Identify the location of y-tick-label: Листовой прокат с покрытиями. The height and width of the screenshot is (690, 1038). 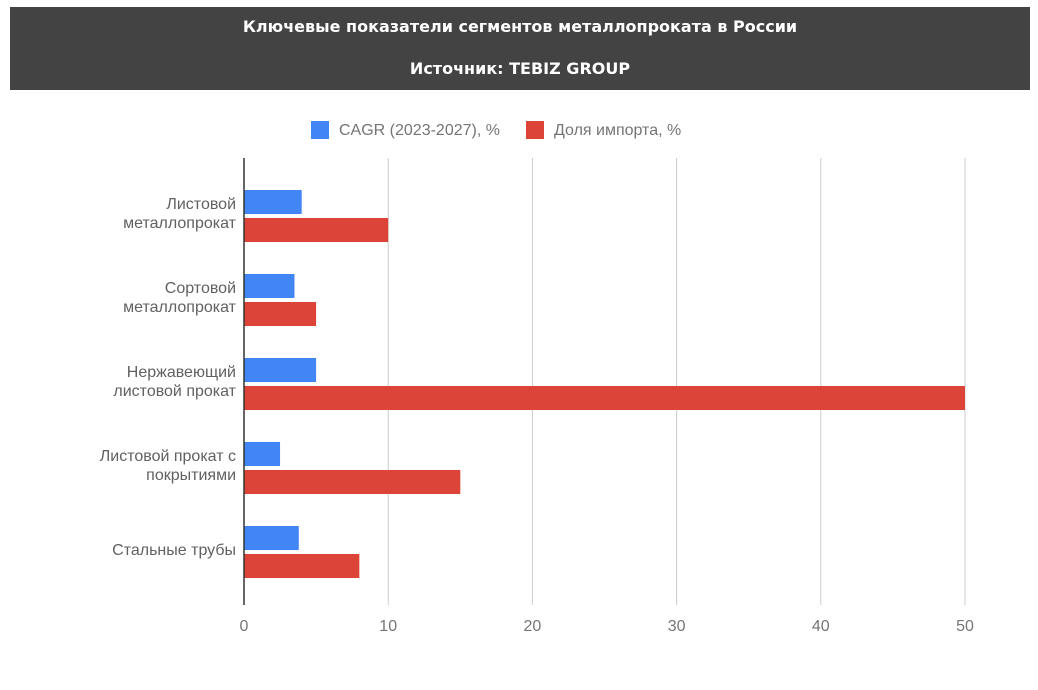
(167, 466).